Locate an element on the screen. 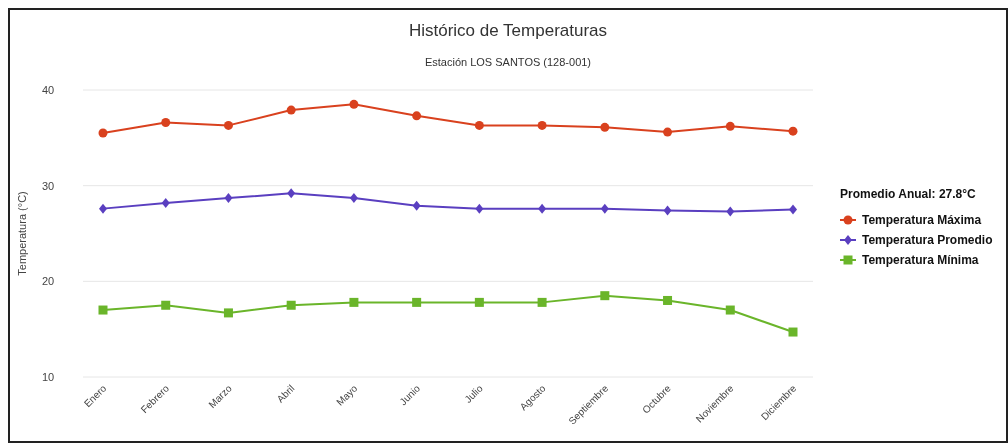 This screenshot has height=443, width=1008. legend-label: Temperatura Máxima is located at coordinates (922, 220).